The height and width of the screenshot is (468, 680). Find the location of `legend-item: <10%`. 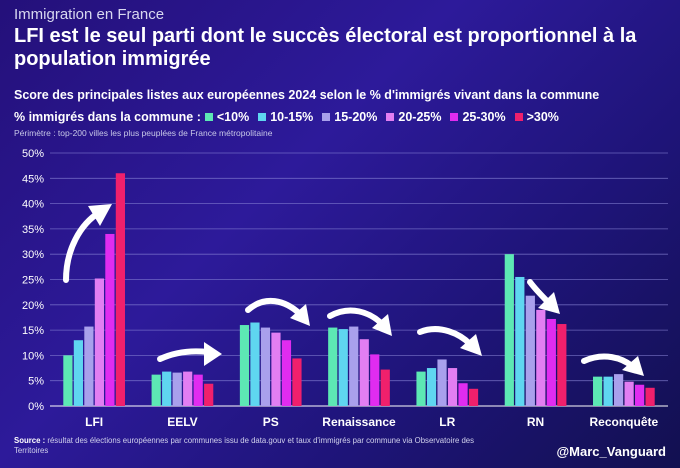

legend-item: <10% is located at coordinates (227, 117).